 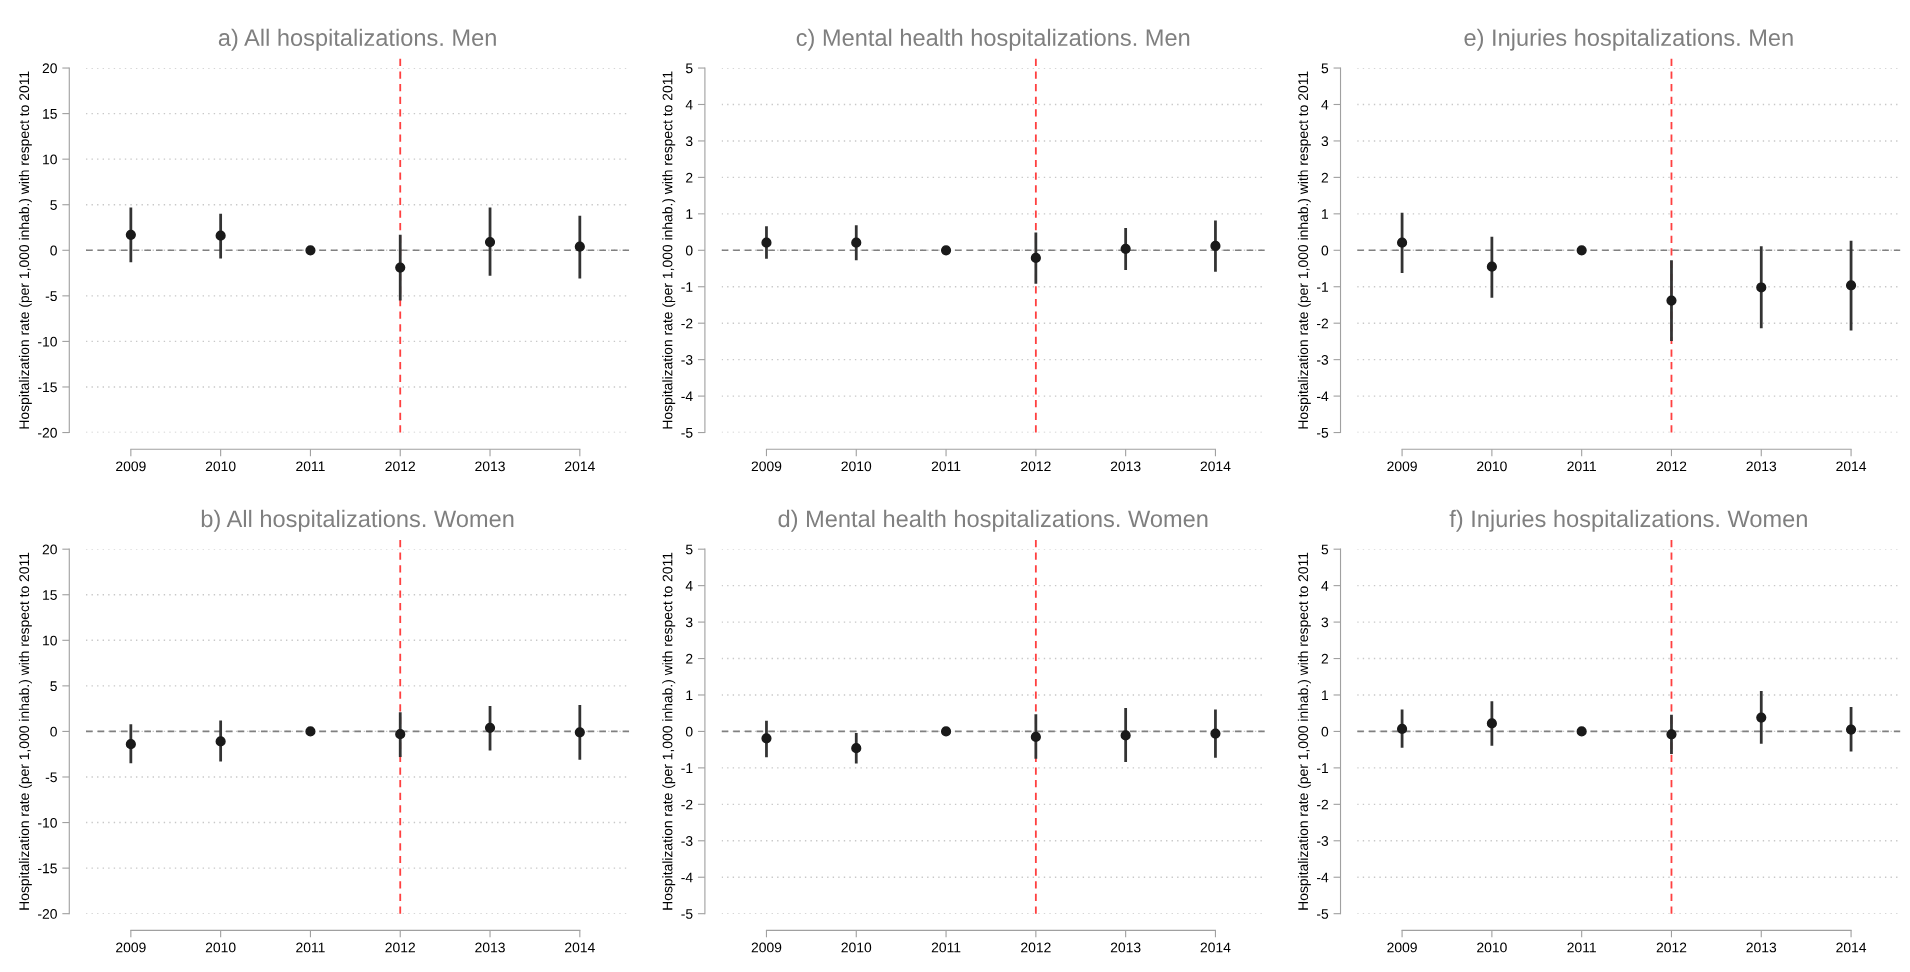 I want to click on chart-title: c) Mental health hospitalizations. Men, so click(x=993, y=39).